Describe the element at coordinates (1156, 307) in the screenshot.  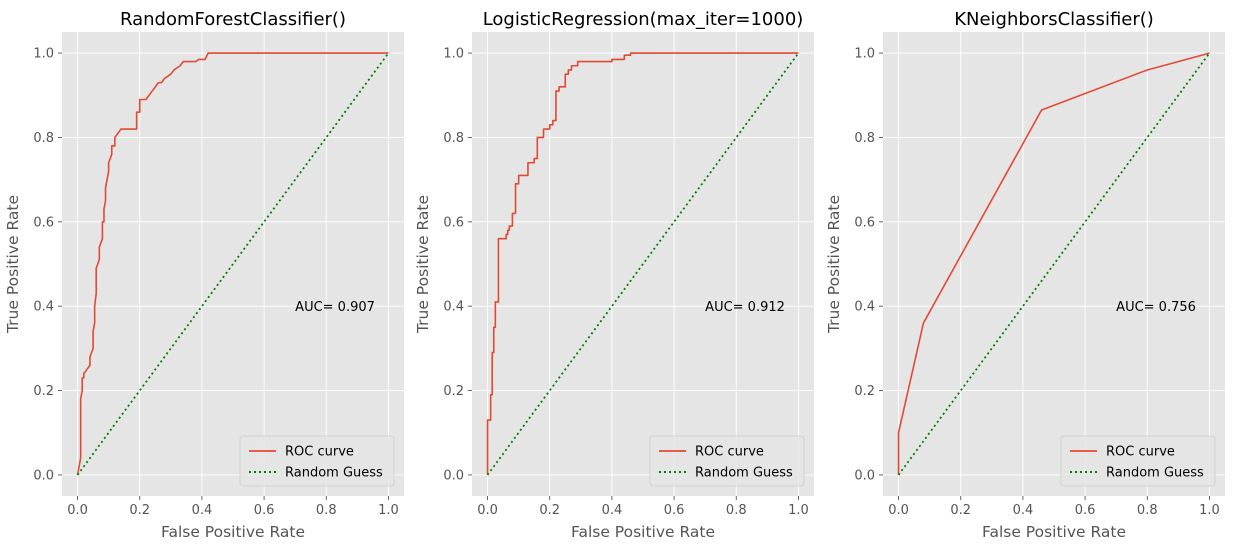
I see `auc-annotation: AUC= 0.756` at that location.